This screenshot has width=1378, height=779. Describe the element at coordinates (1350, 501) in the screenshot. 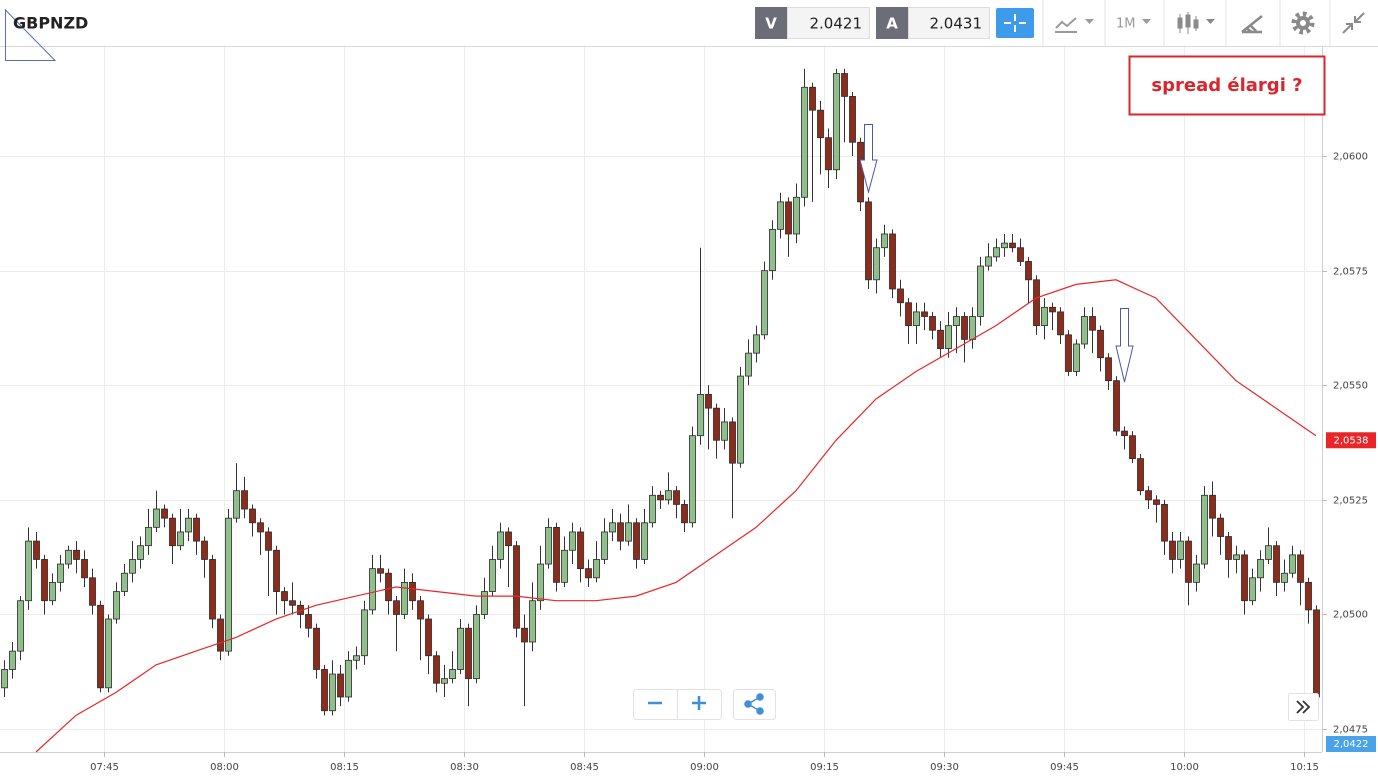

I see `y-tick-label: 2,0525` at that location.